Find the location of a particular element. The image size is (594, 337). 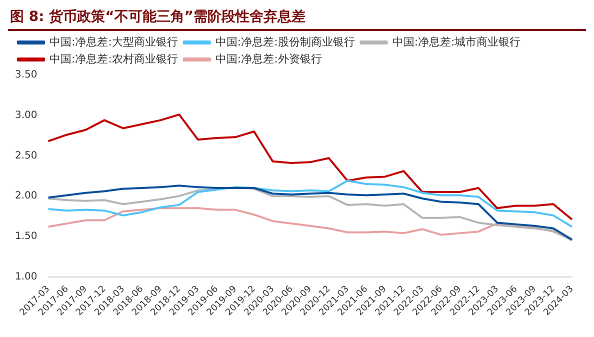

y-tick-label: 3.50 is located at coordinates (26, 75).